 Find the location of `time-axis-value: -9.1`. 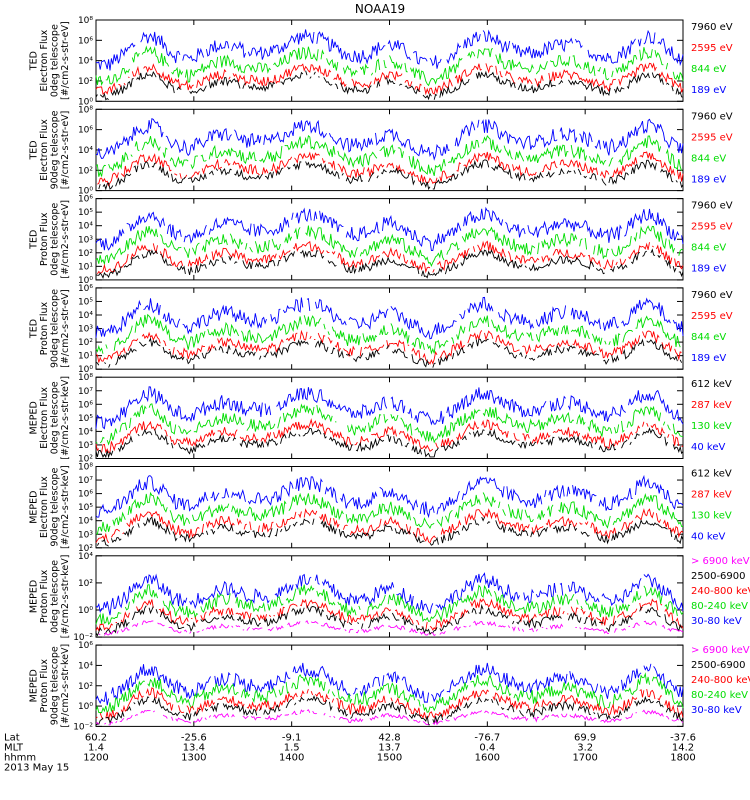

time-axis-value: -9.1 is located at coordinates (292, 737).